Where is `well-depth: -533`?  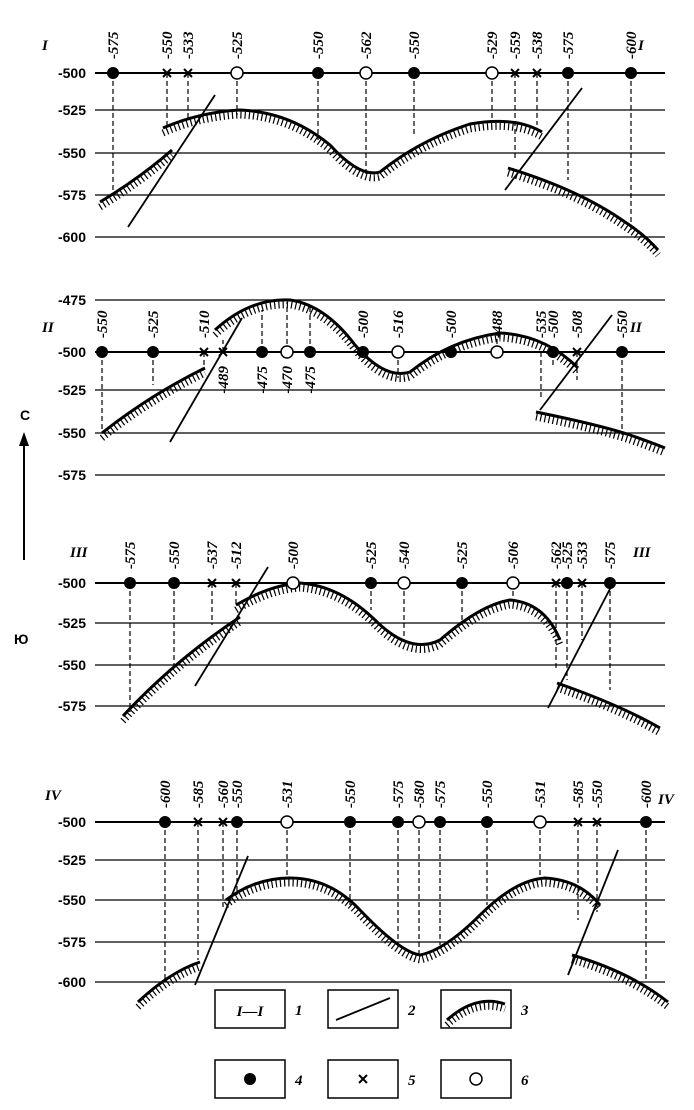 well-depth: -533 is located at coordinates (189, 45).